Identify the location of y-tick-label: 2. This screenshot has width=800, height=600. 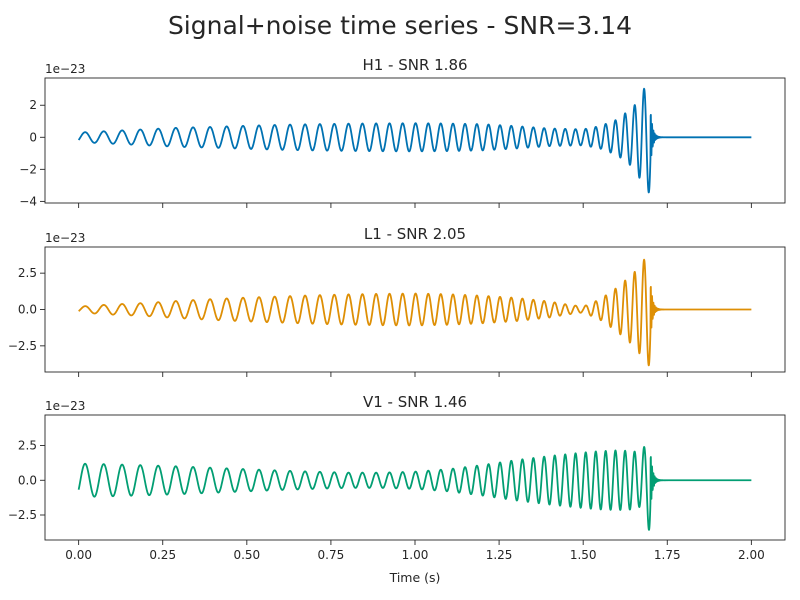
(33, 105).